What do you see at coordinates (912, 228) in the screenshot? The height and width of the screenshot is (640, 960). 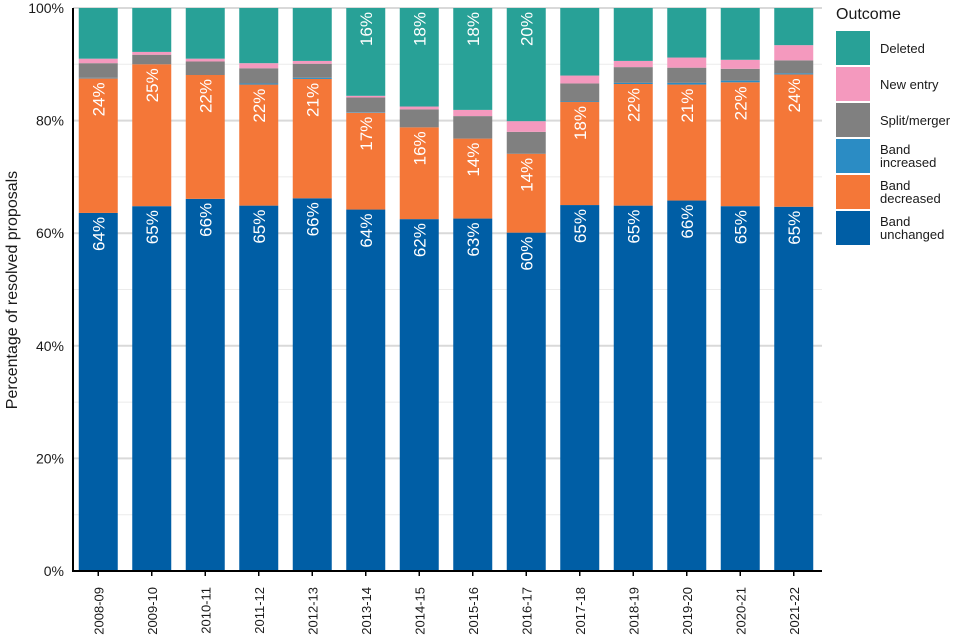 I see `legend-label: Band unchanged` at bounding box center [912, 228].